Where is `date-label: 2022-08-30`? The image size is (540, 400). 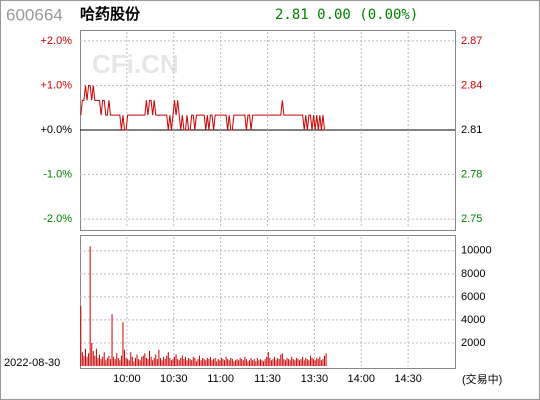
date-label: 2022-08-30 is located at coordinates (32, 363).